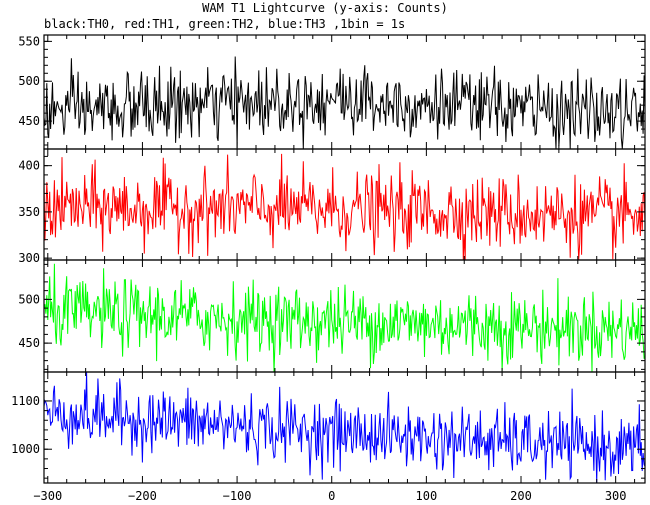 This screenshot has width=650, height=505. Describe the element at coordinates (237, 496) in the screenshot. I see `x-tick-label: −100` at that location.